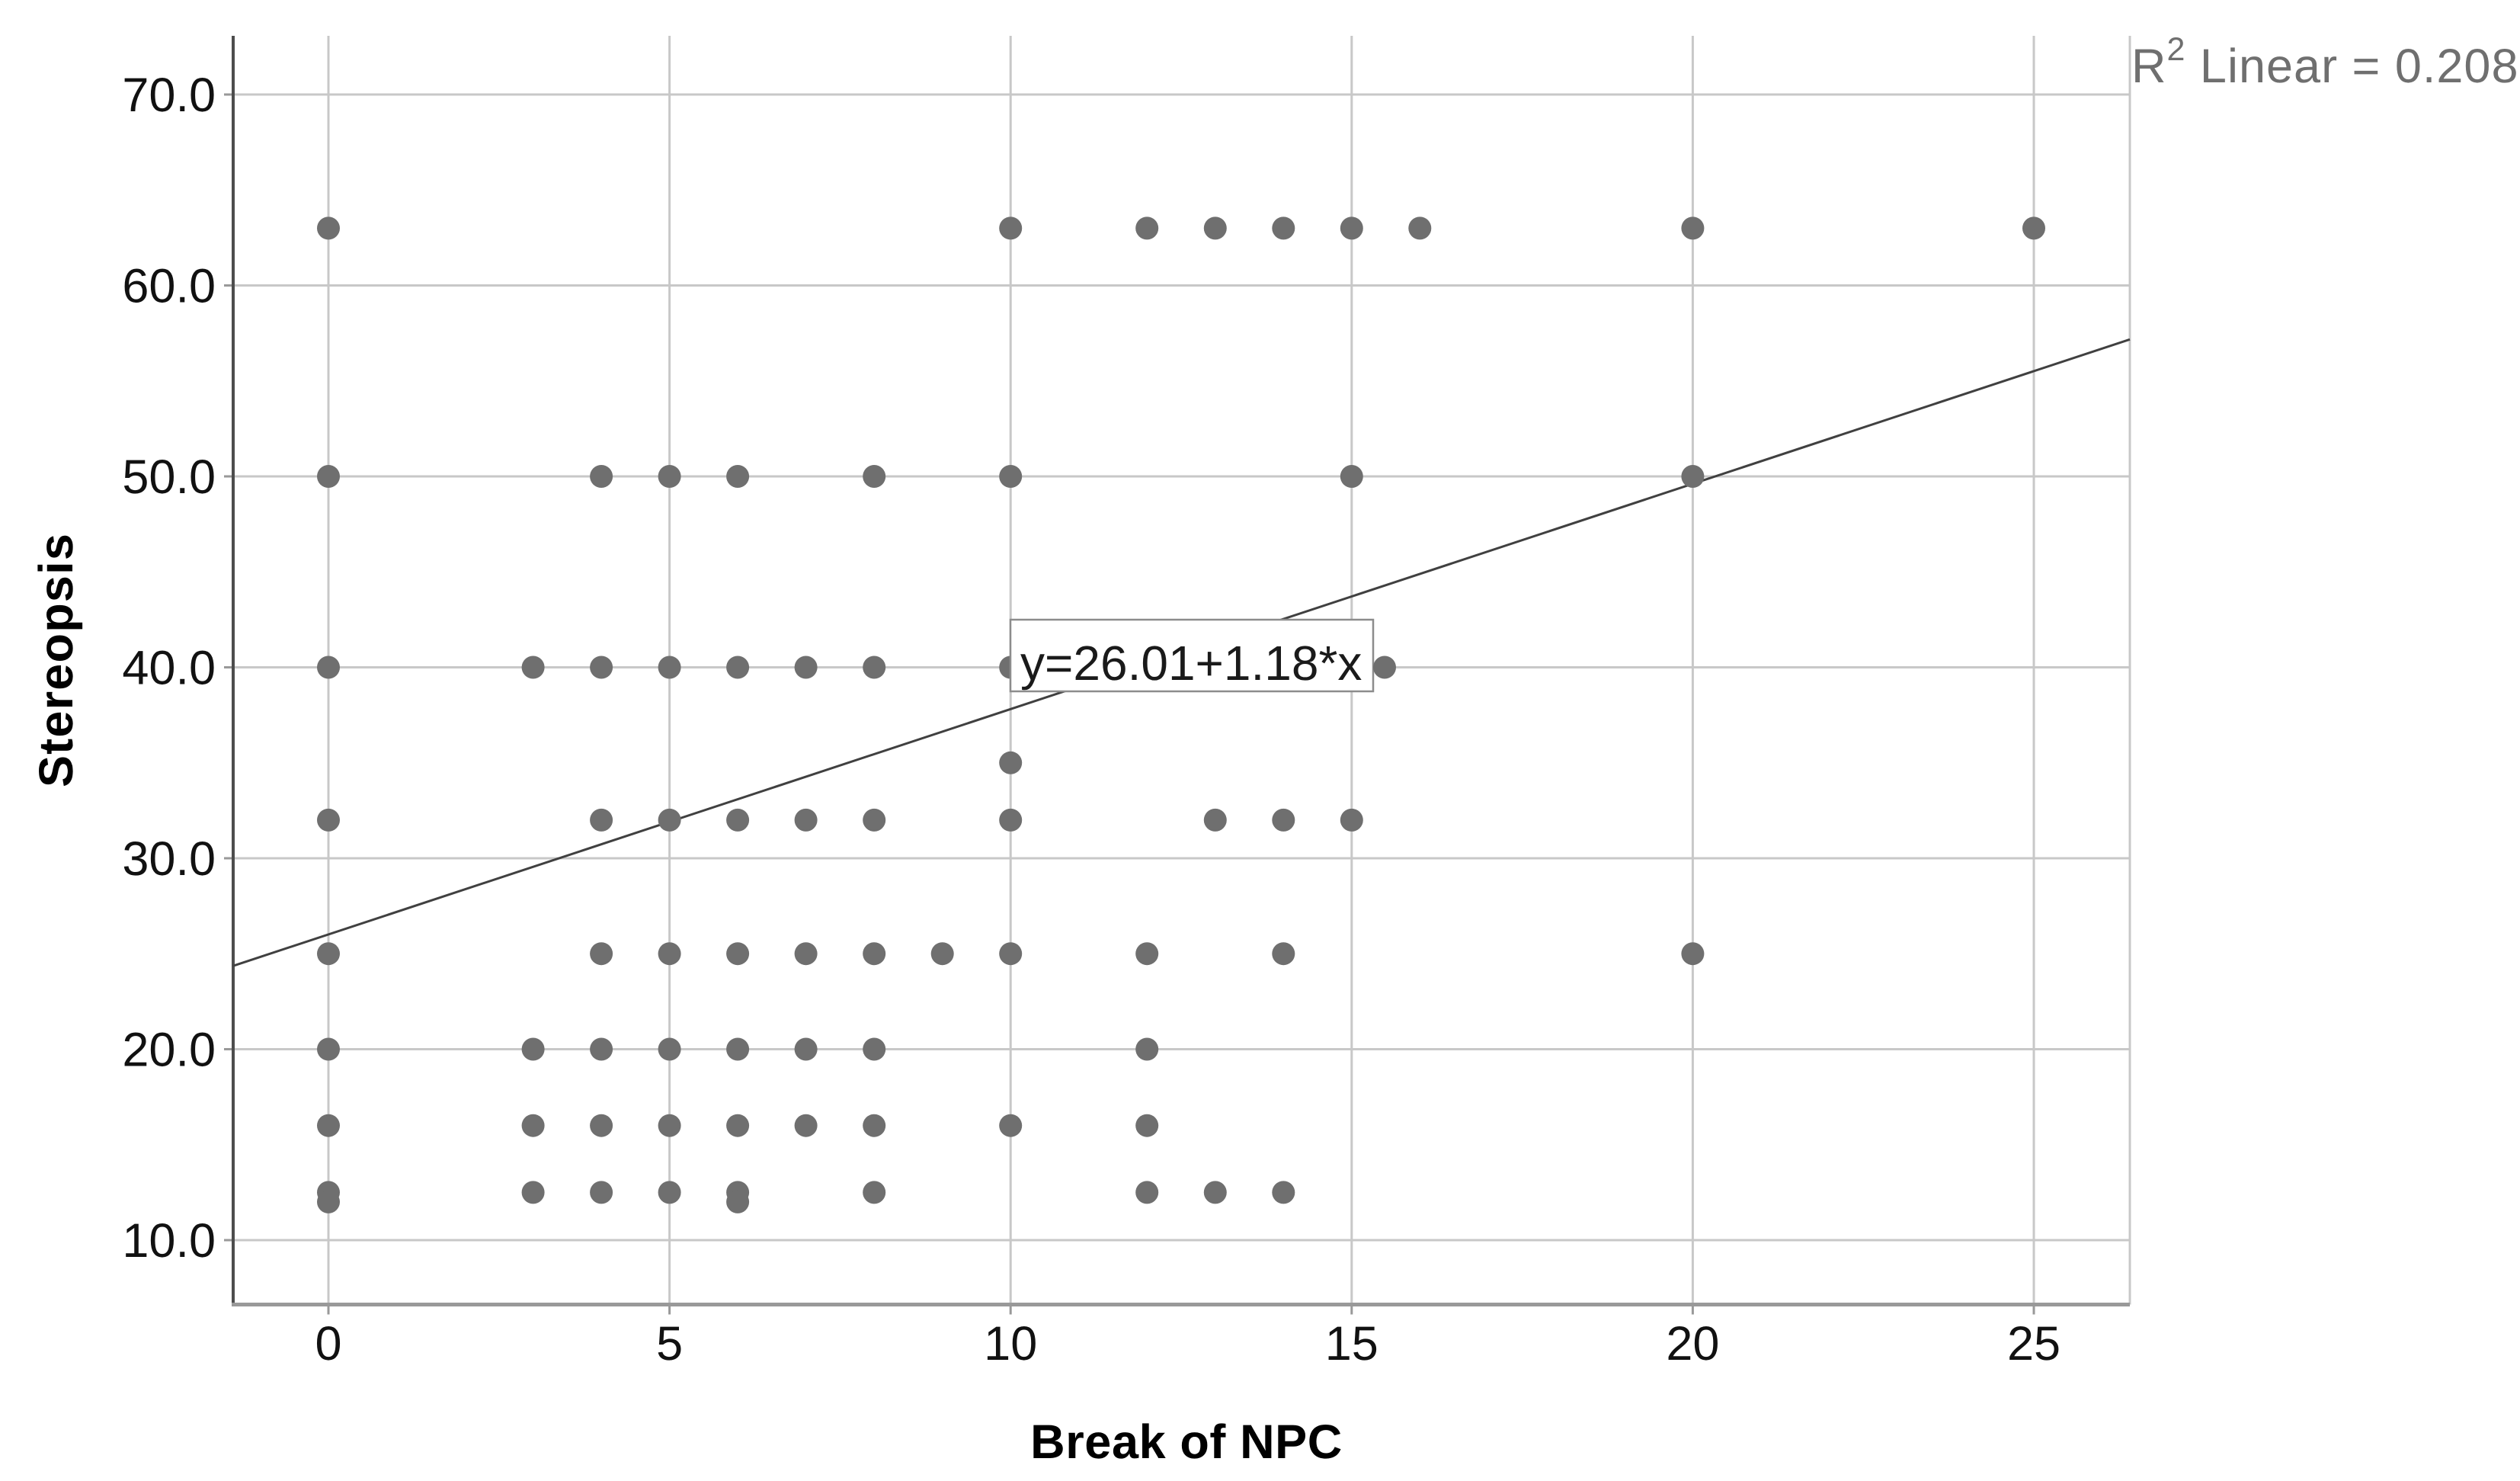 This screenshot has width=2520, height=1481. I want to click on svg-text: 40.0, so click(169, 668).